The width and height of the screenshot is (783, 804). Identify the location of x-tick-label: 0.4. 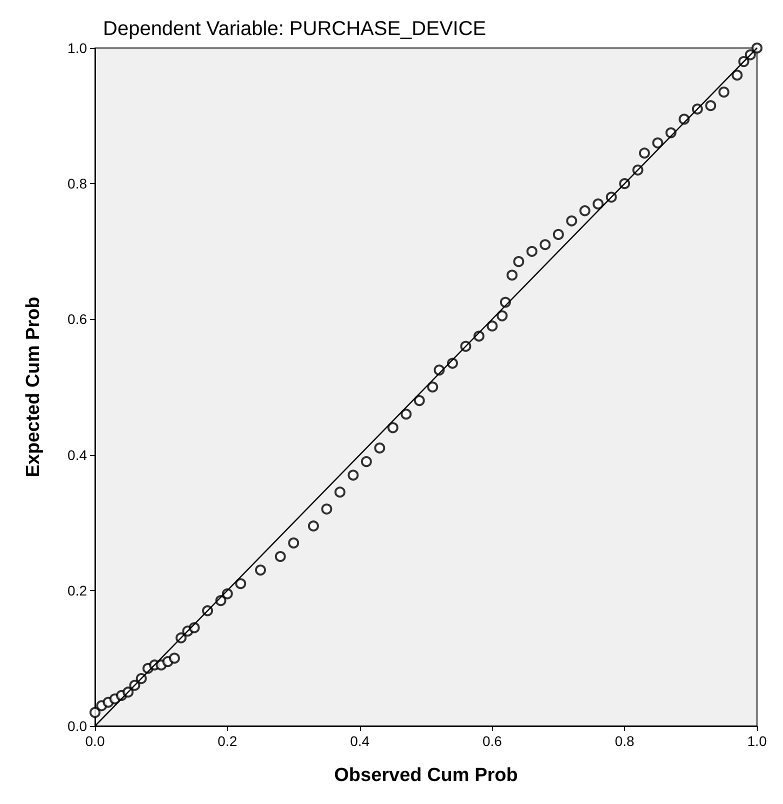
(360, 741).